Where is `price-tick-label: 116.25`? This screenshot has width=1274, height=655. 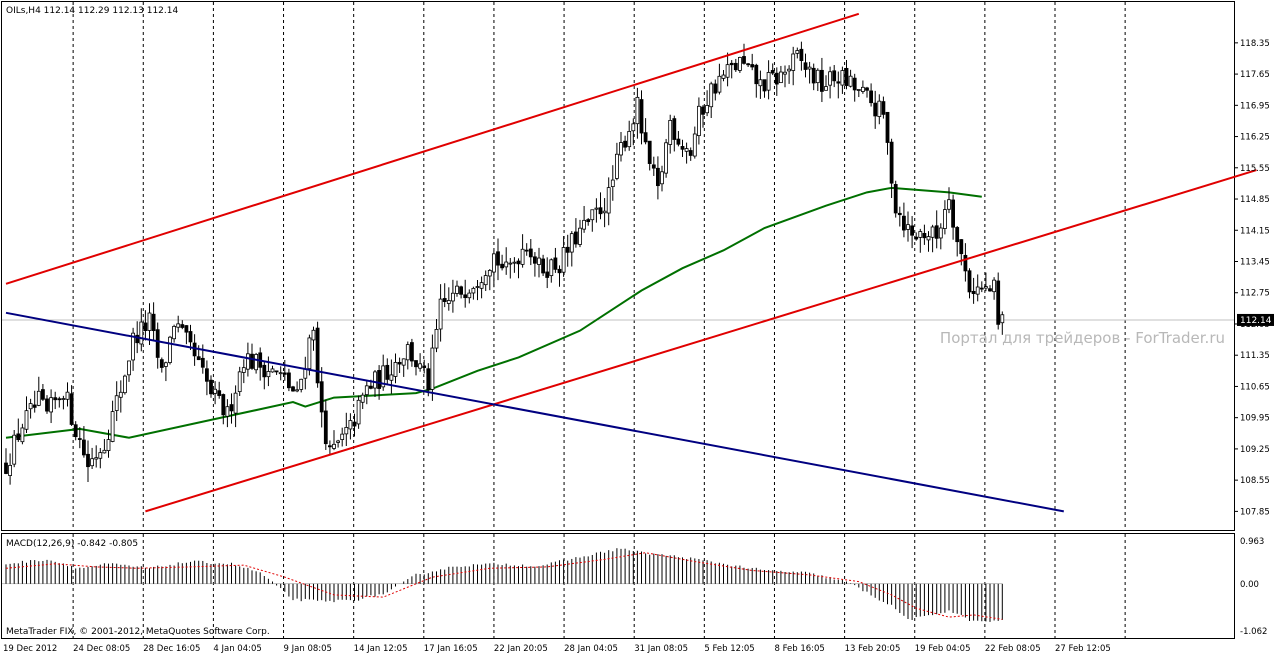
price-tick-label: 116.25 is located at coordinates (1255, 138).